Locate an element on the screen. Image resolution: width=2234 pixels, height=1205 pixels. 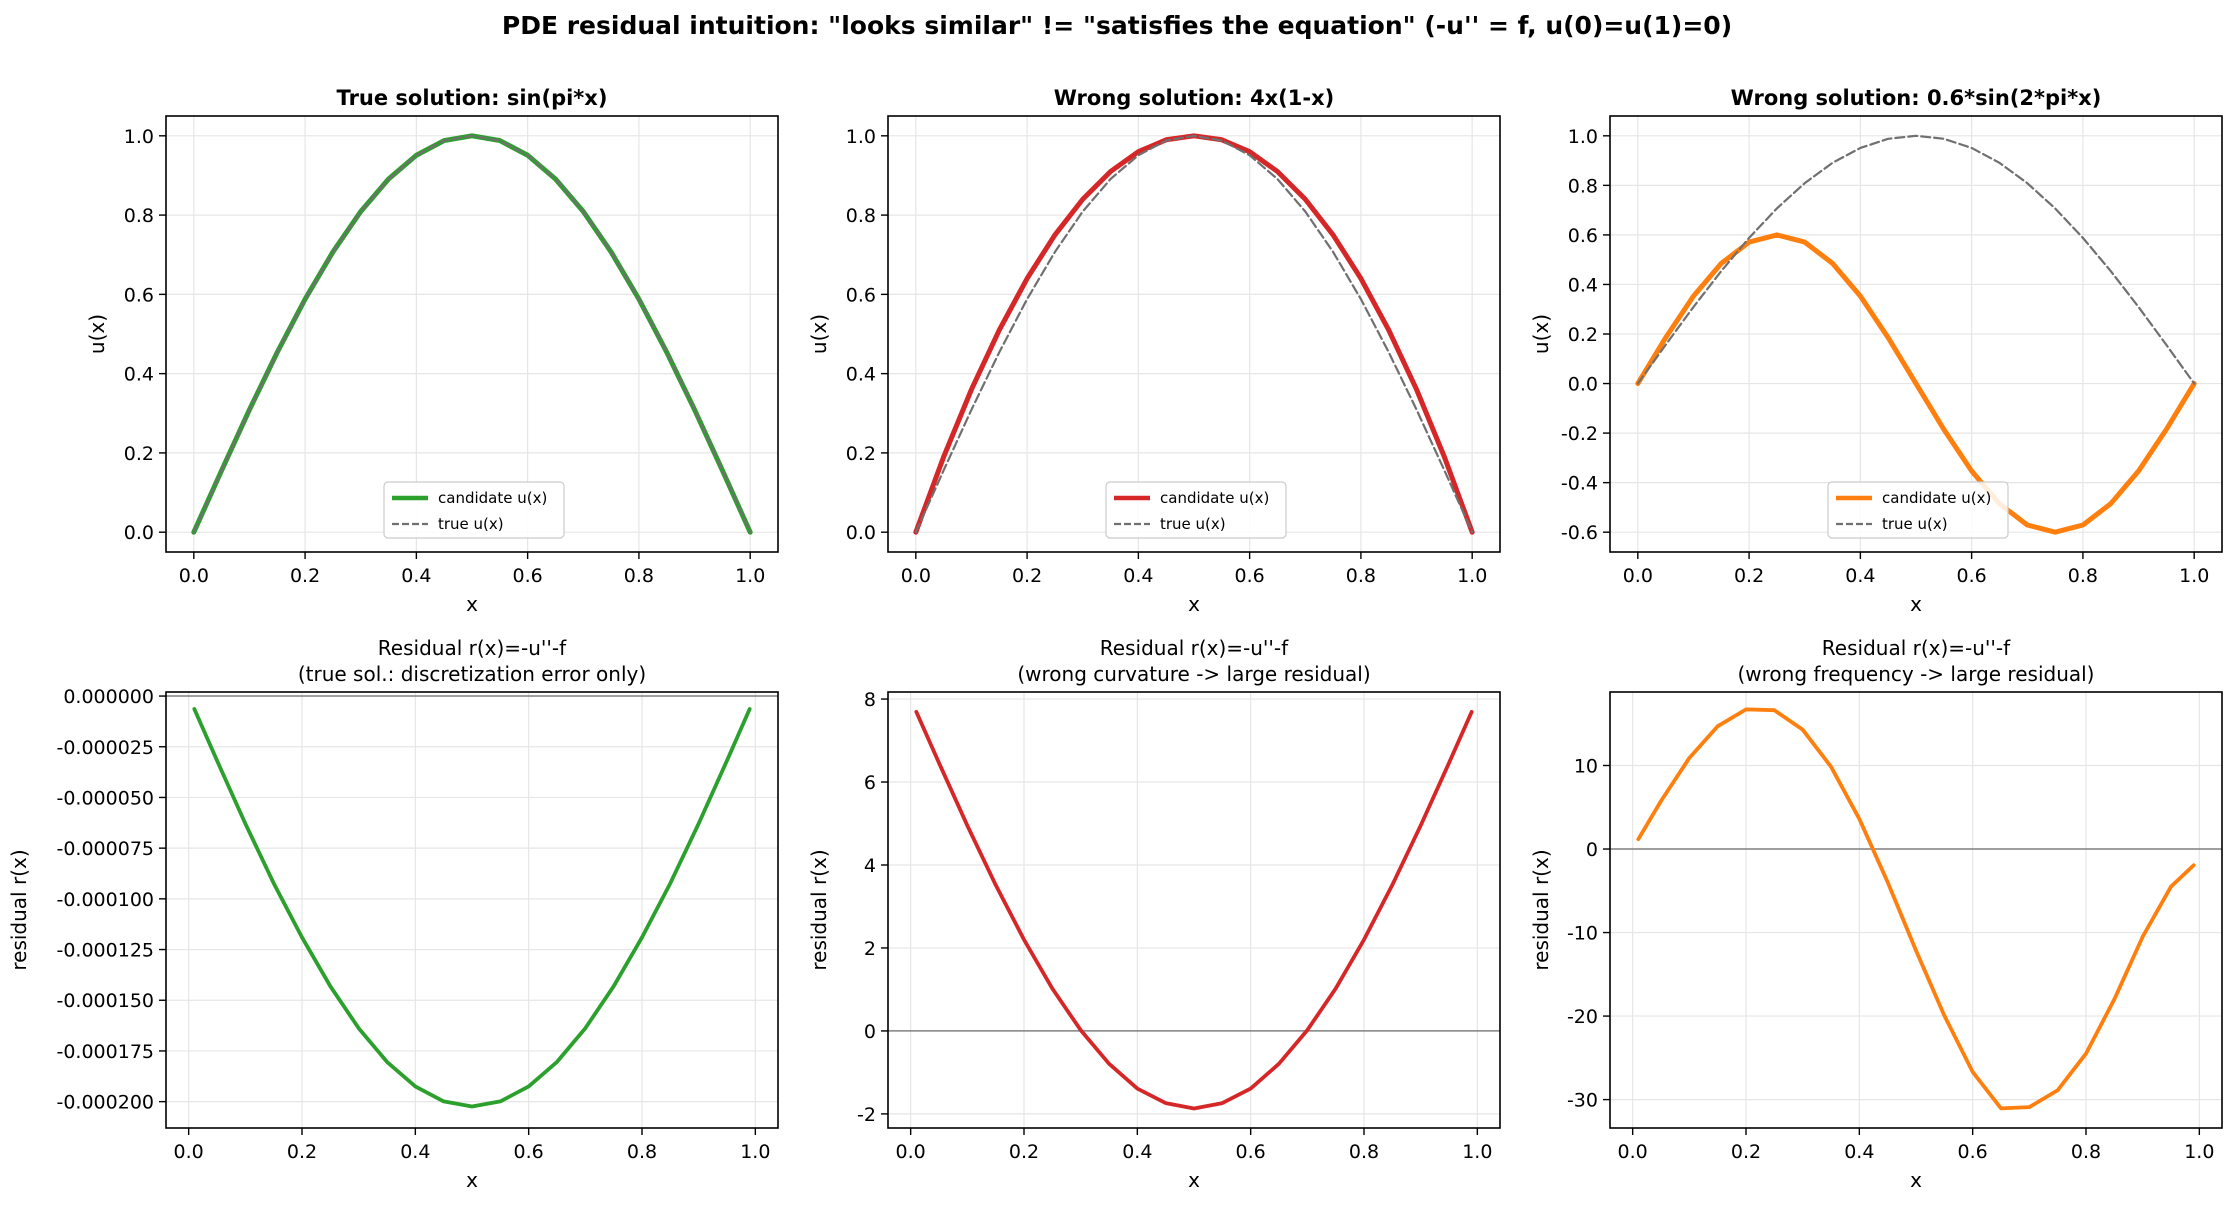
grid-lines is located at coordinates (1194, 334).